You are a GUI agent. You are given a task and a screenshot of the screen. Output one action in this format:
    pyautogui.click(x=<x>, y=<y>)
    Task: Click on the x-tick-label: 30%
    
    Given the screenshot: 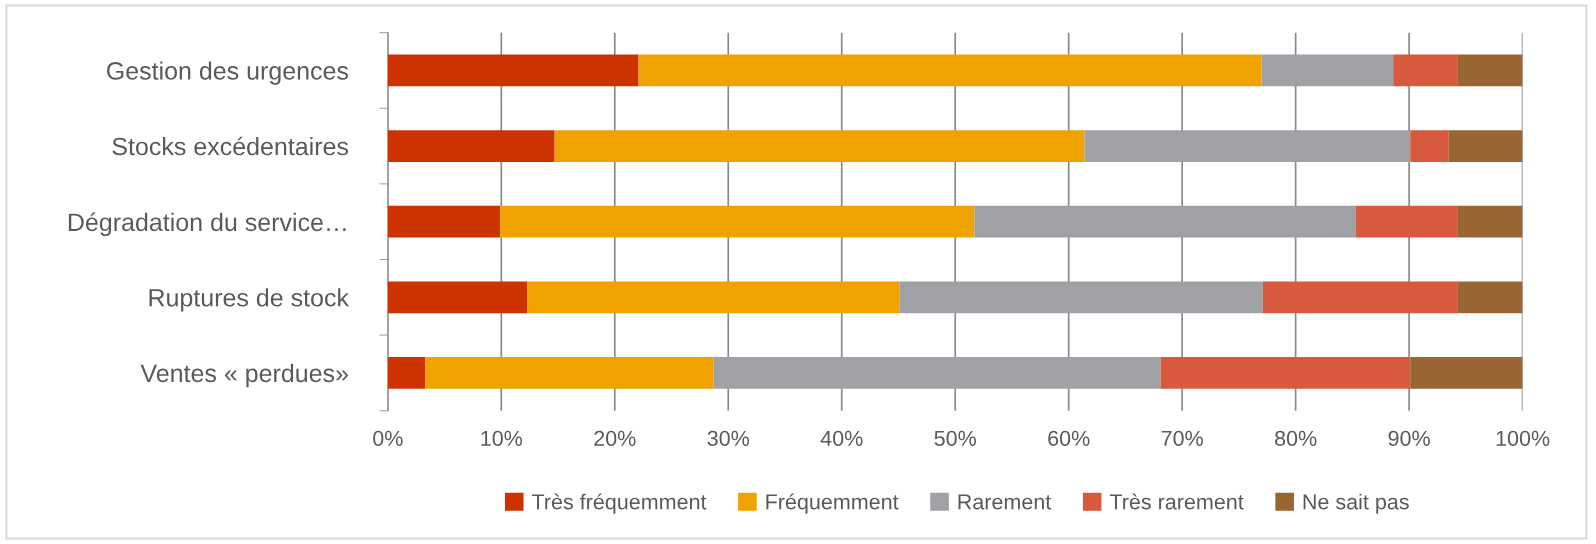 What is the action you would take?
    pyautogui.click(x=728, y=438)
    